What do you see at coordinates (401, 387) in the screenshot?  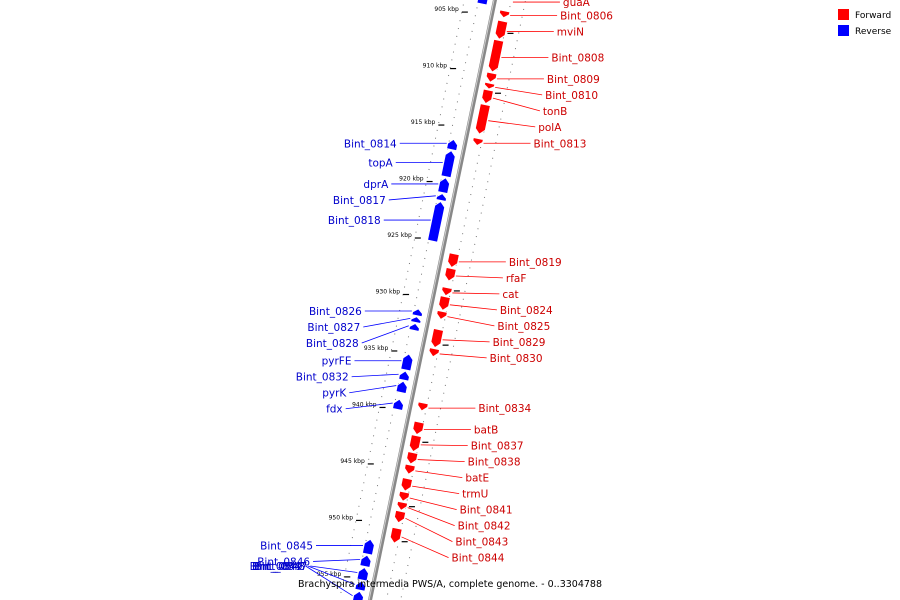 I see `gene-pyrK` at bounding box center [401, 387].